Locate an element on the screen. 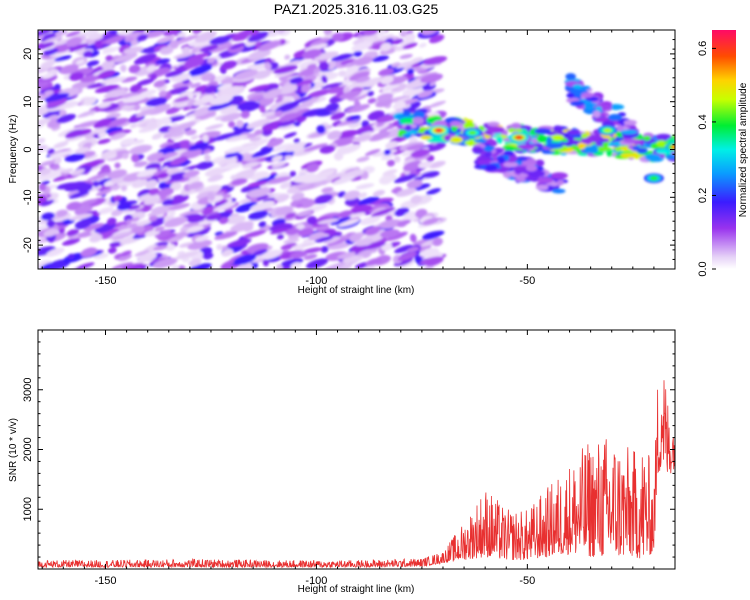 The height and width of the screenshot is (600, 750). y-tick-label: -20 is located at coordinates (28, 245).